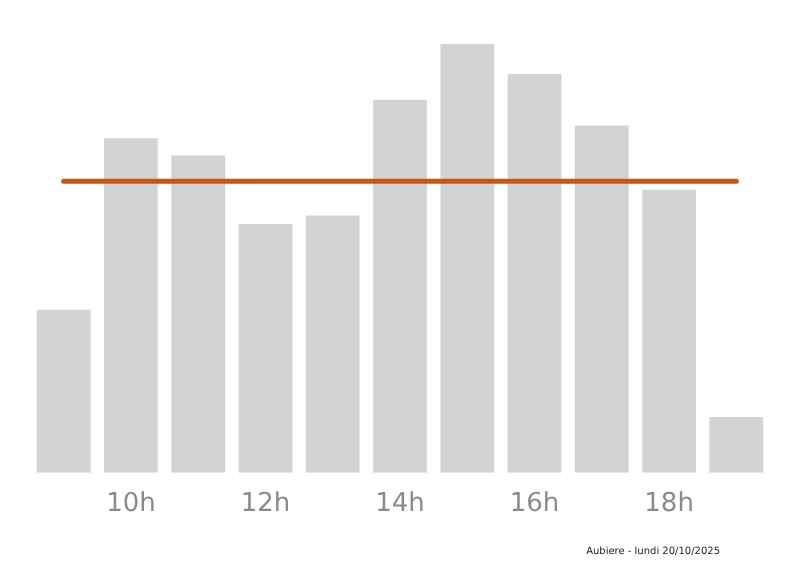 Image resolution: width=800 pixels, height=572 pixels. I want to click on x-tick-label: 12h, so click(265, 504).